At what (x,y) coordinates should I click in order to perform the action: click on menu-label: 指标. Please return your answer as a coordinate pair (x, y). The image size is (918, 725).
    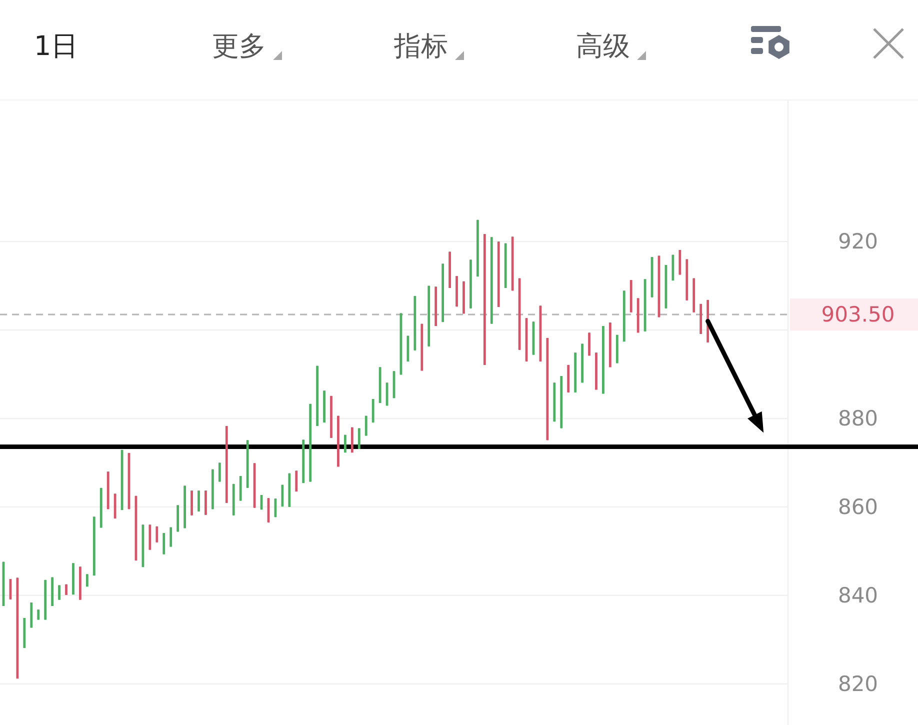
    Looking at the image, I should click on (421, 46).